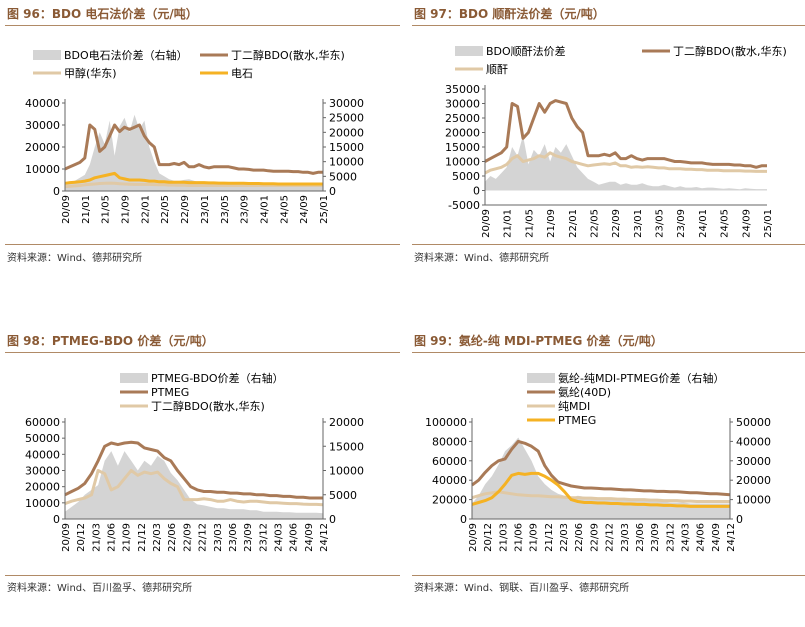 The width and height of the screenshot is (805, 627). I want to click on chart-title: 图 97：BDO 顺酐法价差（元/吨）, so click(608, 14).